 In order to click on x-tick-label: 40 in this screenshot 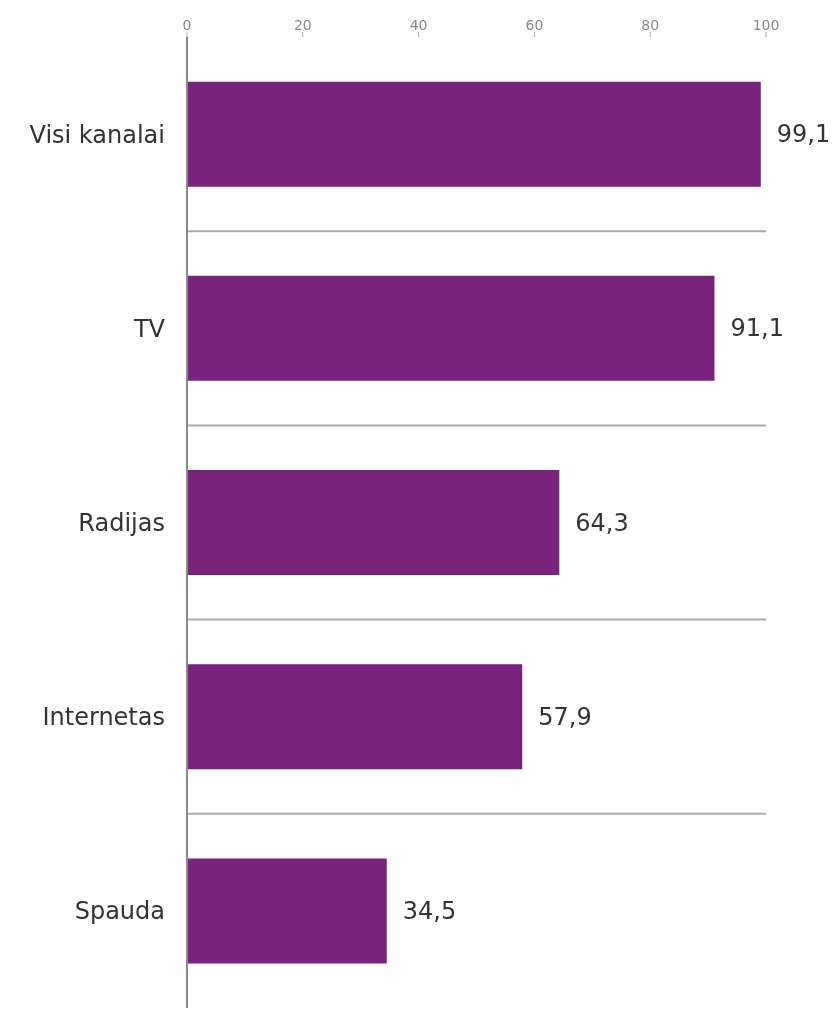, I will do `click(418, 25)`.